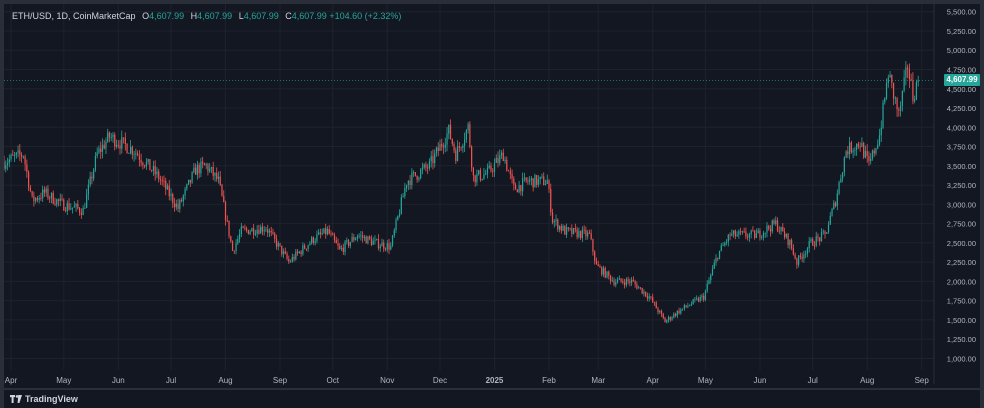 The height and width of the screenshot is (408, 984). I want to click on symbol-label: ETH/USD, 1D, CoinMarketCap, so click(74, 16).